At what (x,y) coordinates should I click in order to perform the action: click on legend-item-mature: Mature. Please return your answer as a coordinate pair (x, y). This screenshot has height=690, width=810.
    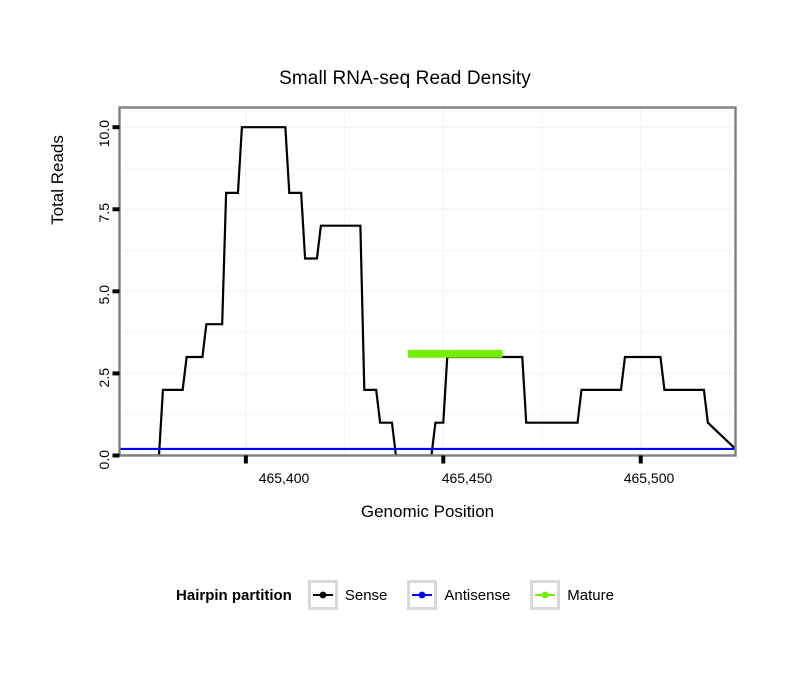
    Looking at the image, I should click on (579, 595).